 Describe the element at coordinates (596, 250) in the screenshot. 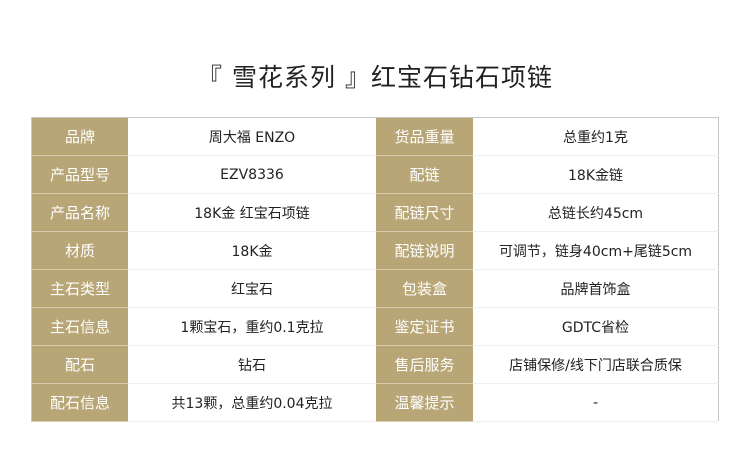

I see `spec-value: 可调节，链身40cm+尾链5cm` at that location.